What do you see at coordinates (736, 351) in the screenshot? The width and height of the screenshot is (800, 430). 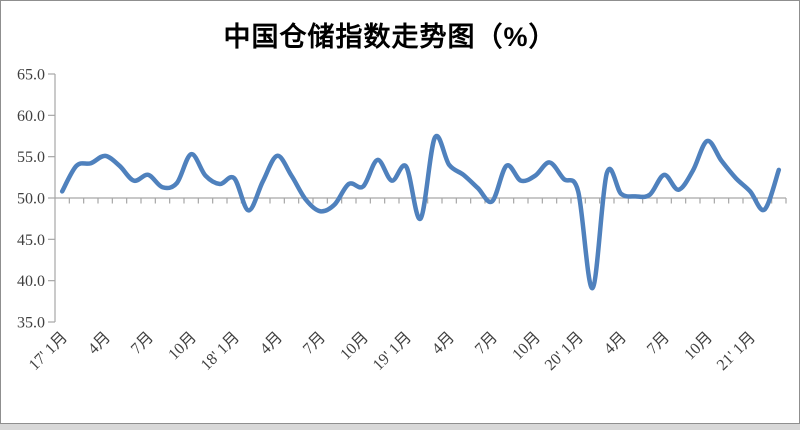 I see `x-tick-label: 21' 1月` at bounding box center [736, 351].